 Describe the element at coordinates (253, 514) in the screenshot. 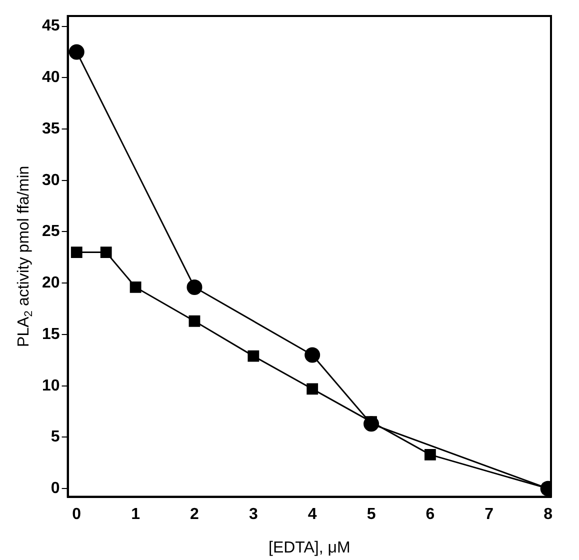

I see `x-tick-label: 3` at that location.